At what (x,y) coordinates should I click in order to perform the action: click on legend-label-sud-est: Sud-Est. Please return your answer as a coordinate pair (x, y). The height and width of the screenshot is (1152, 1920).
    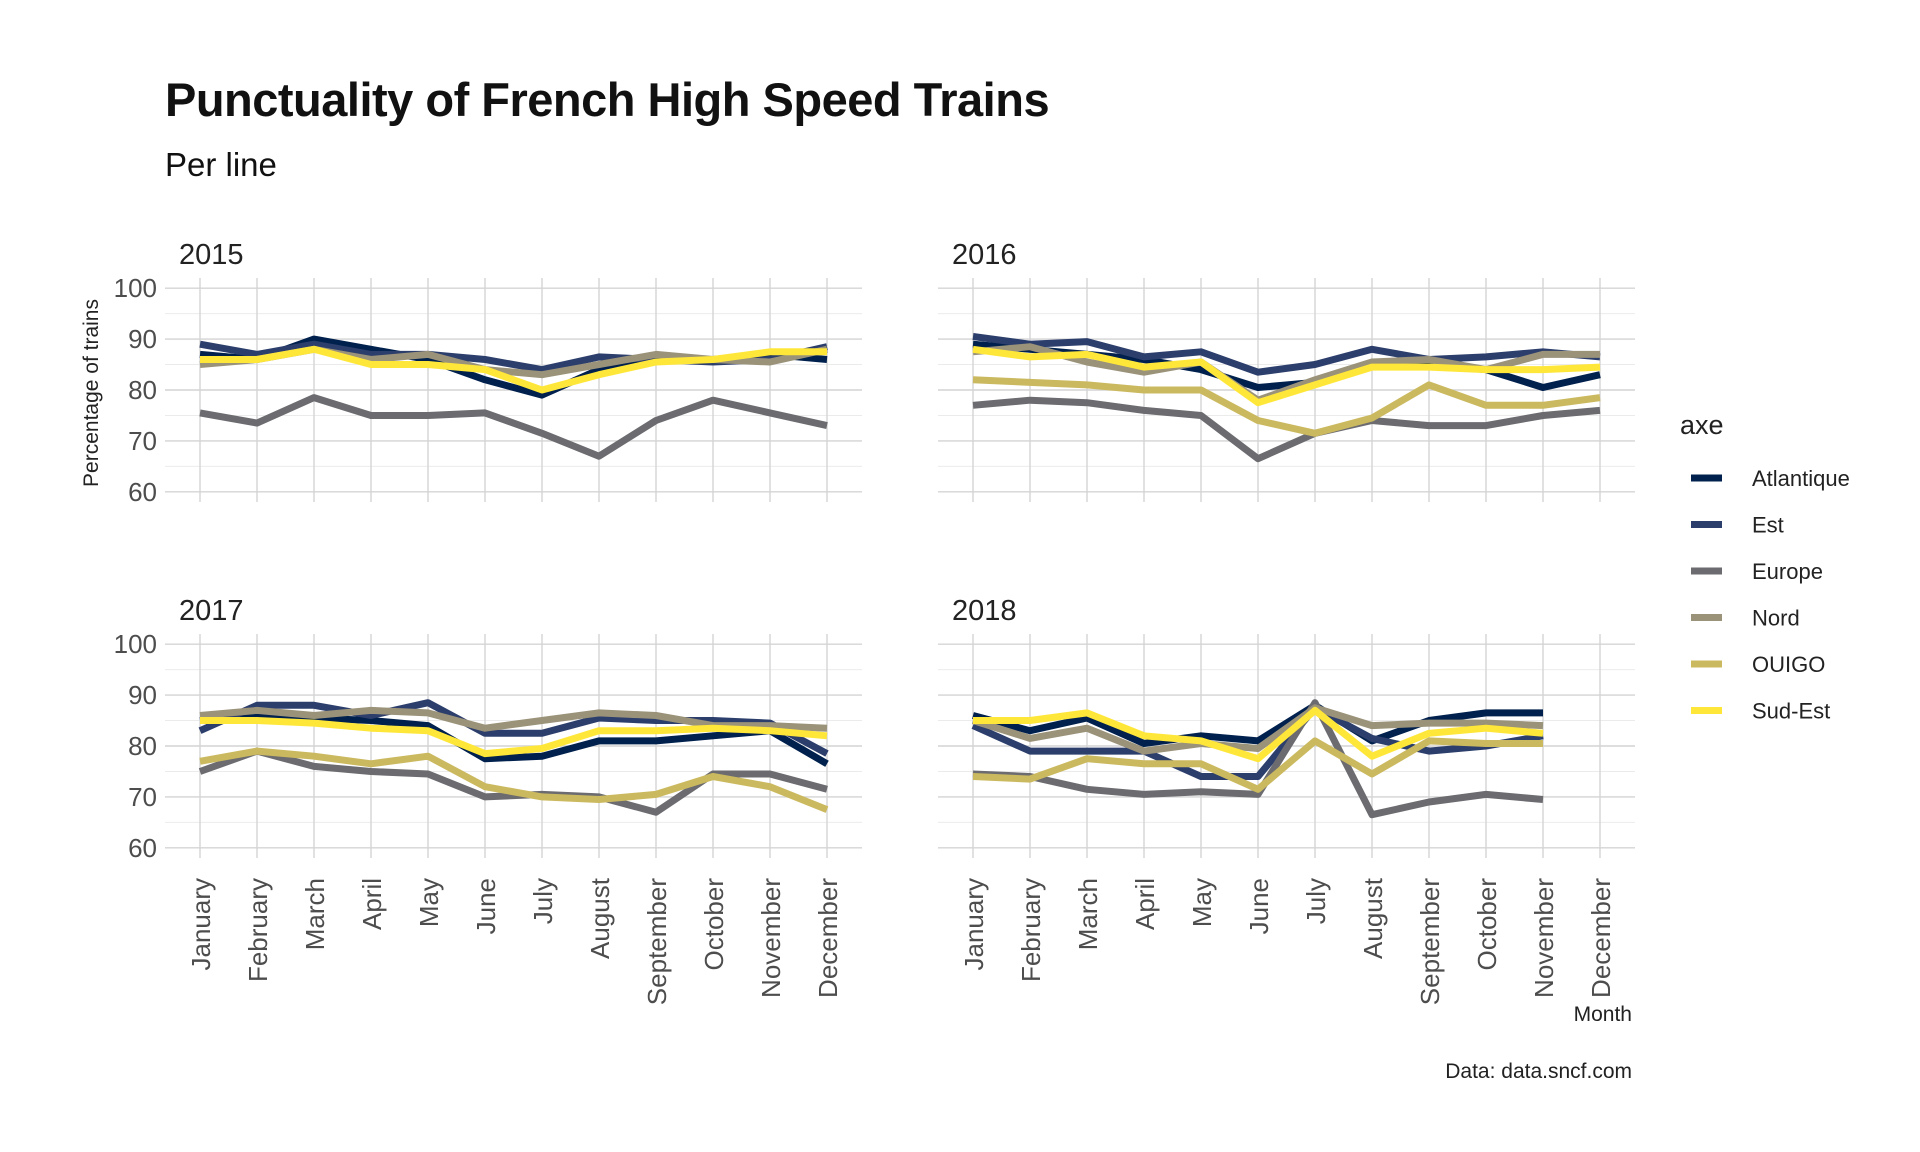
    Looking at the image, I should click on (1791, 711).